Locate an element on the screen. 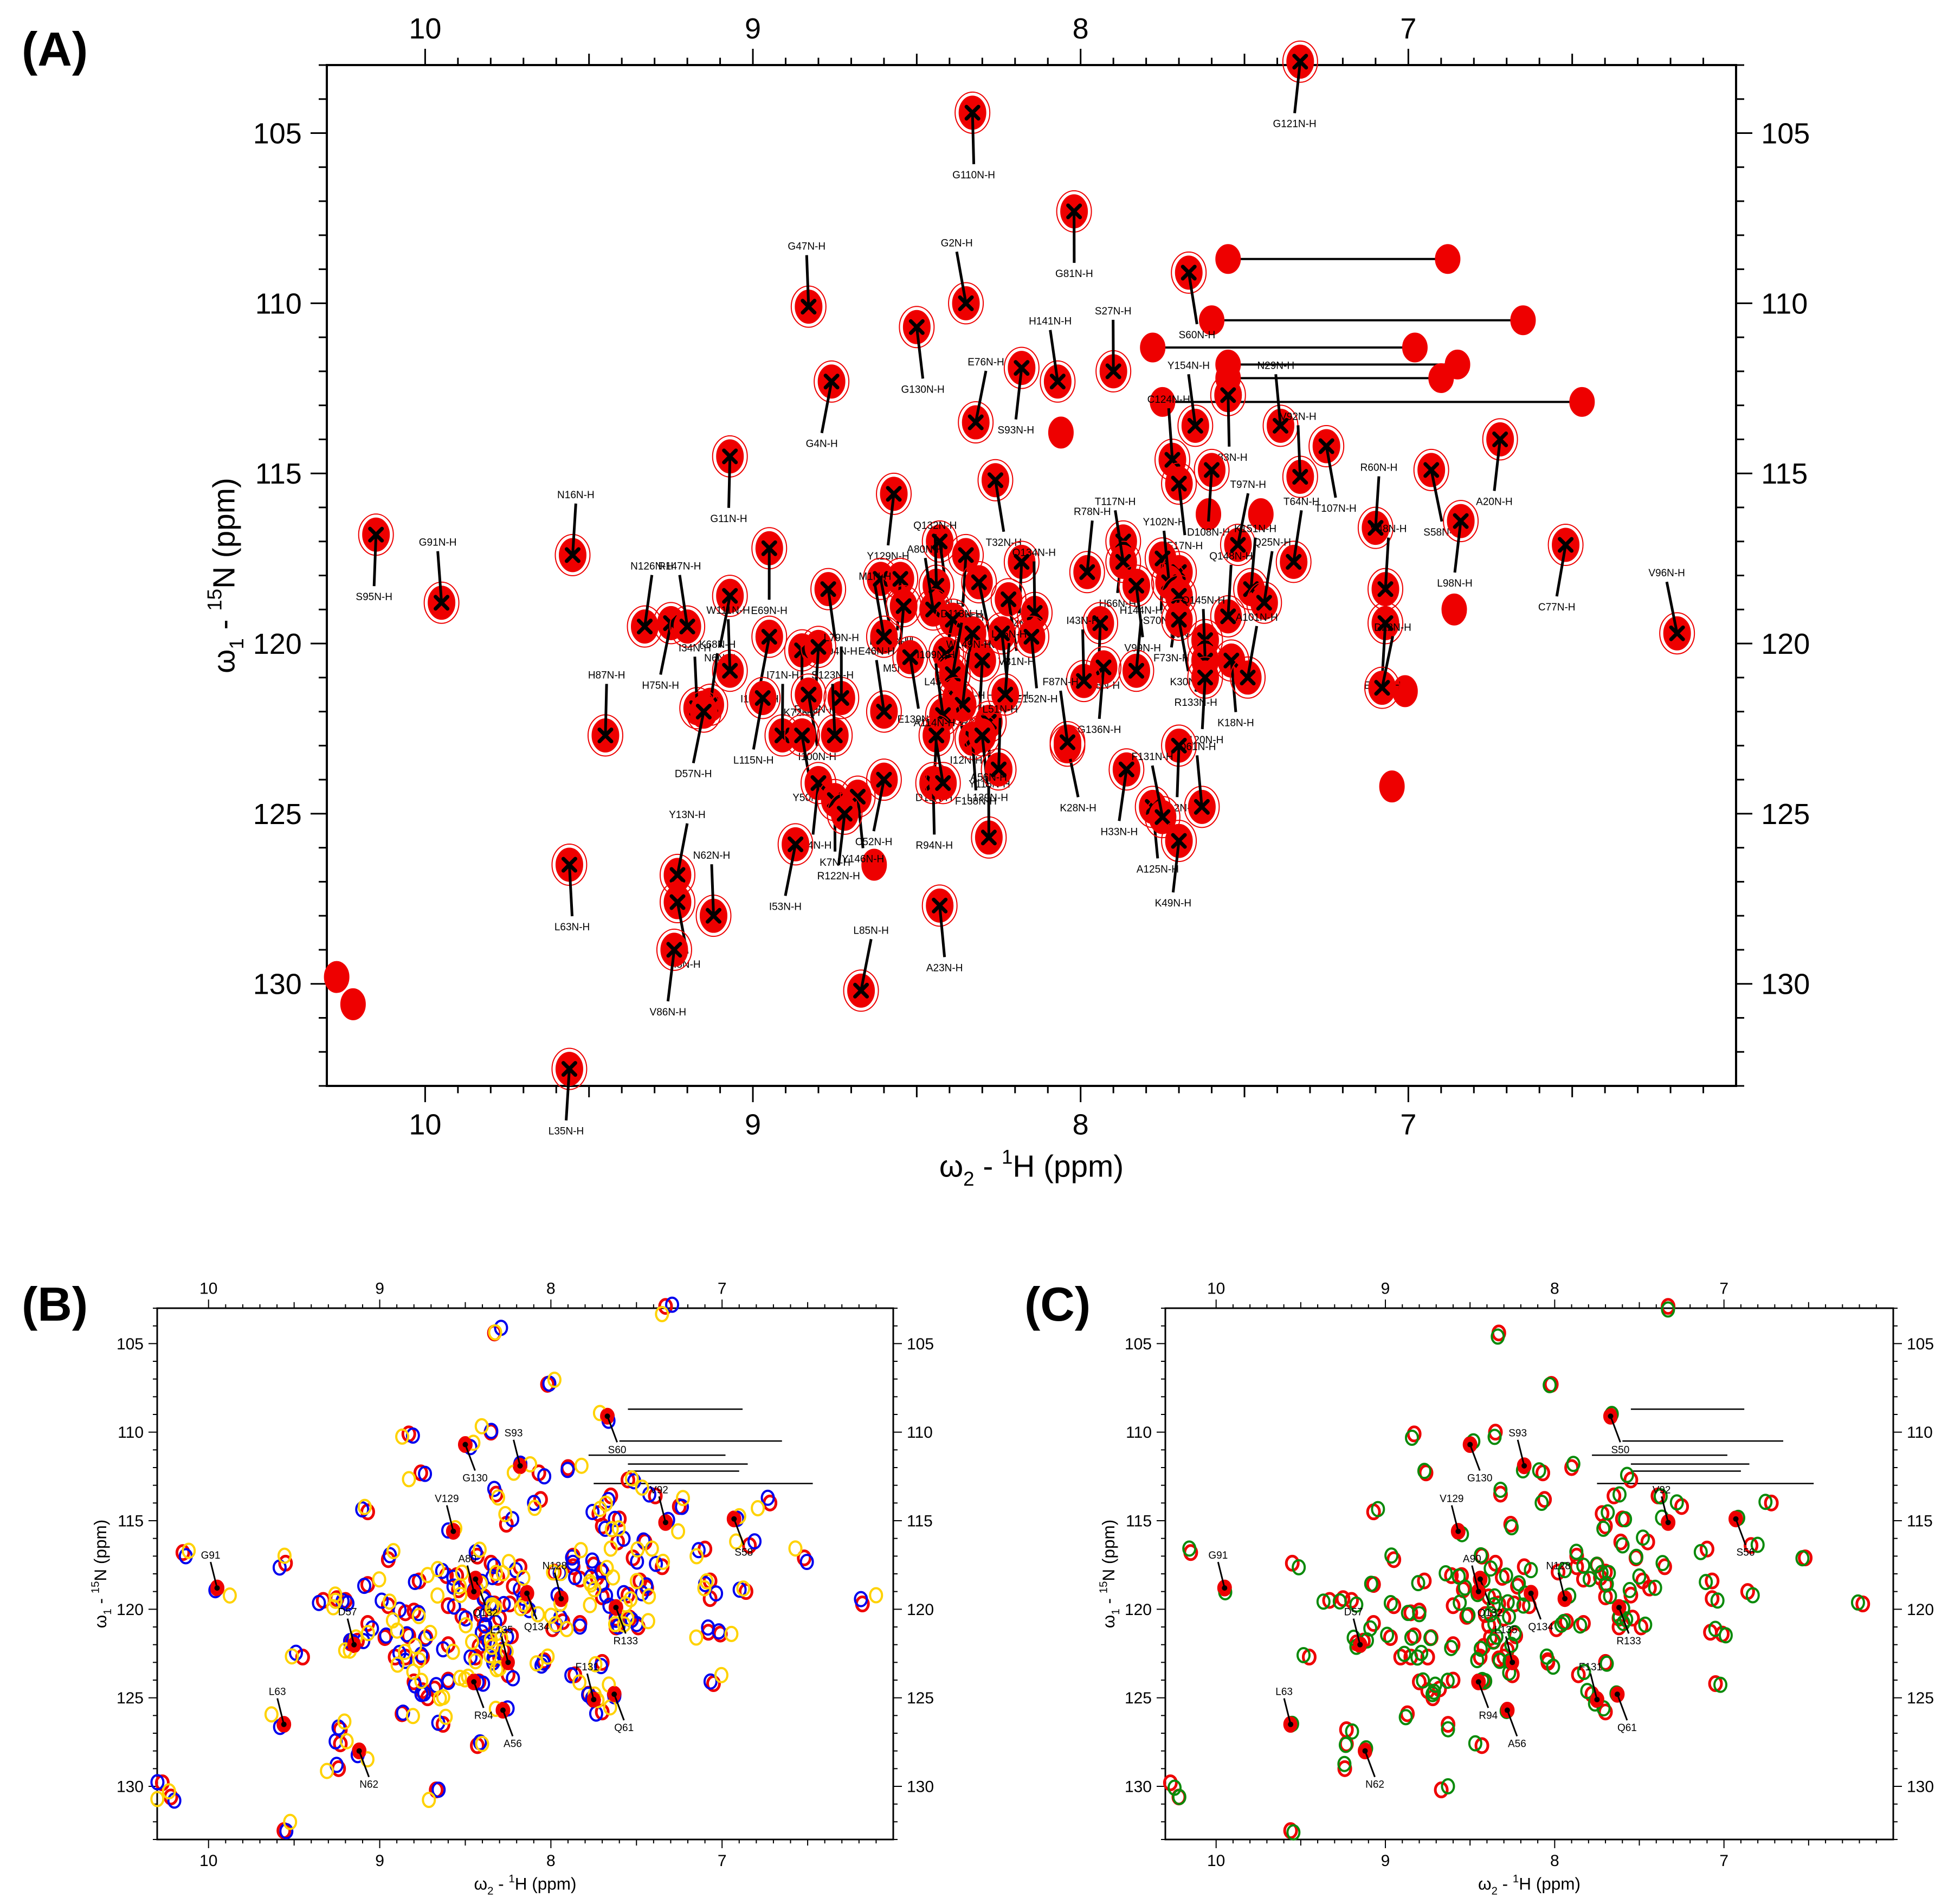 The image size is (1948, 1904). peak-label: K28N-H is located at coordinates (1078, 808).